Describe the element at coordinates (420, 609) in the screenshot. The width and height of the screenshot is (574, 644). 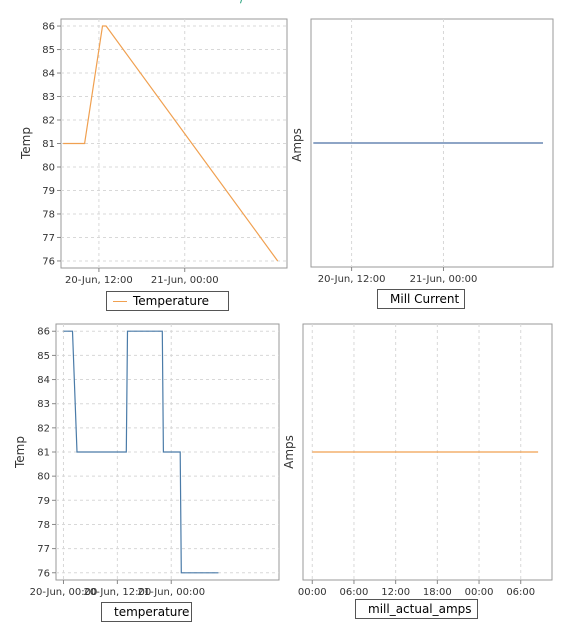
I see `legend-label-mill-actual-amps: mill_actual_amps` at that location.